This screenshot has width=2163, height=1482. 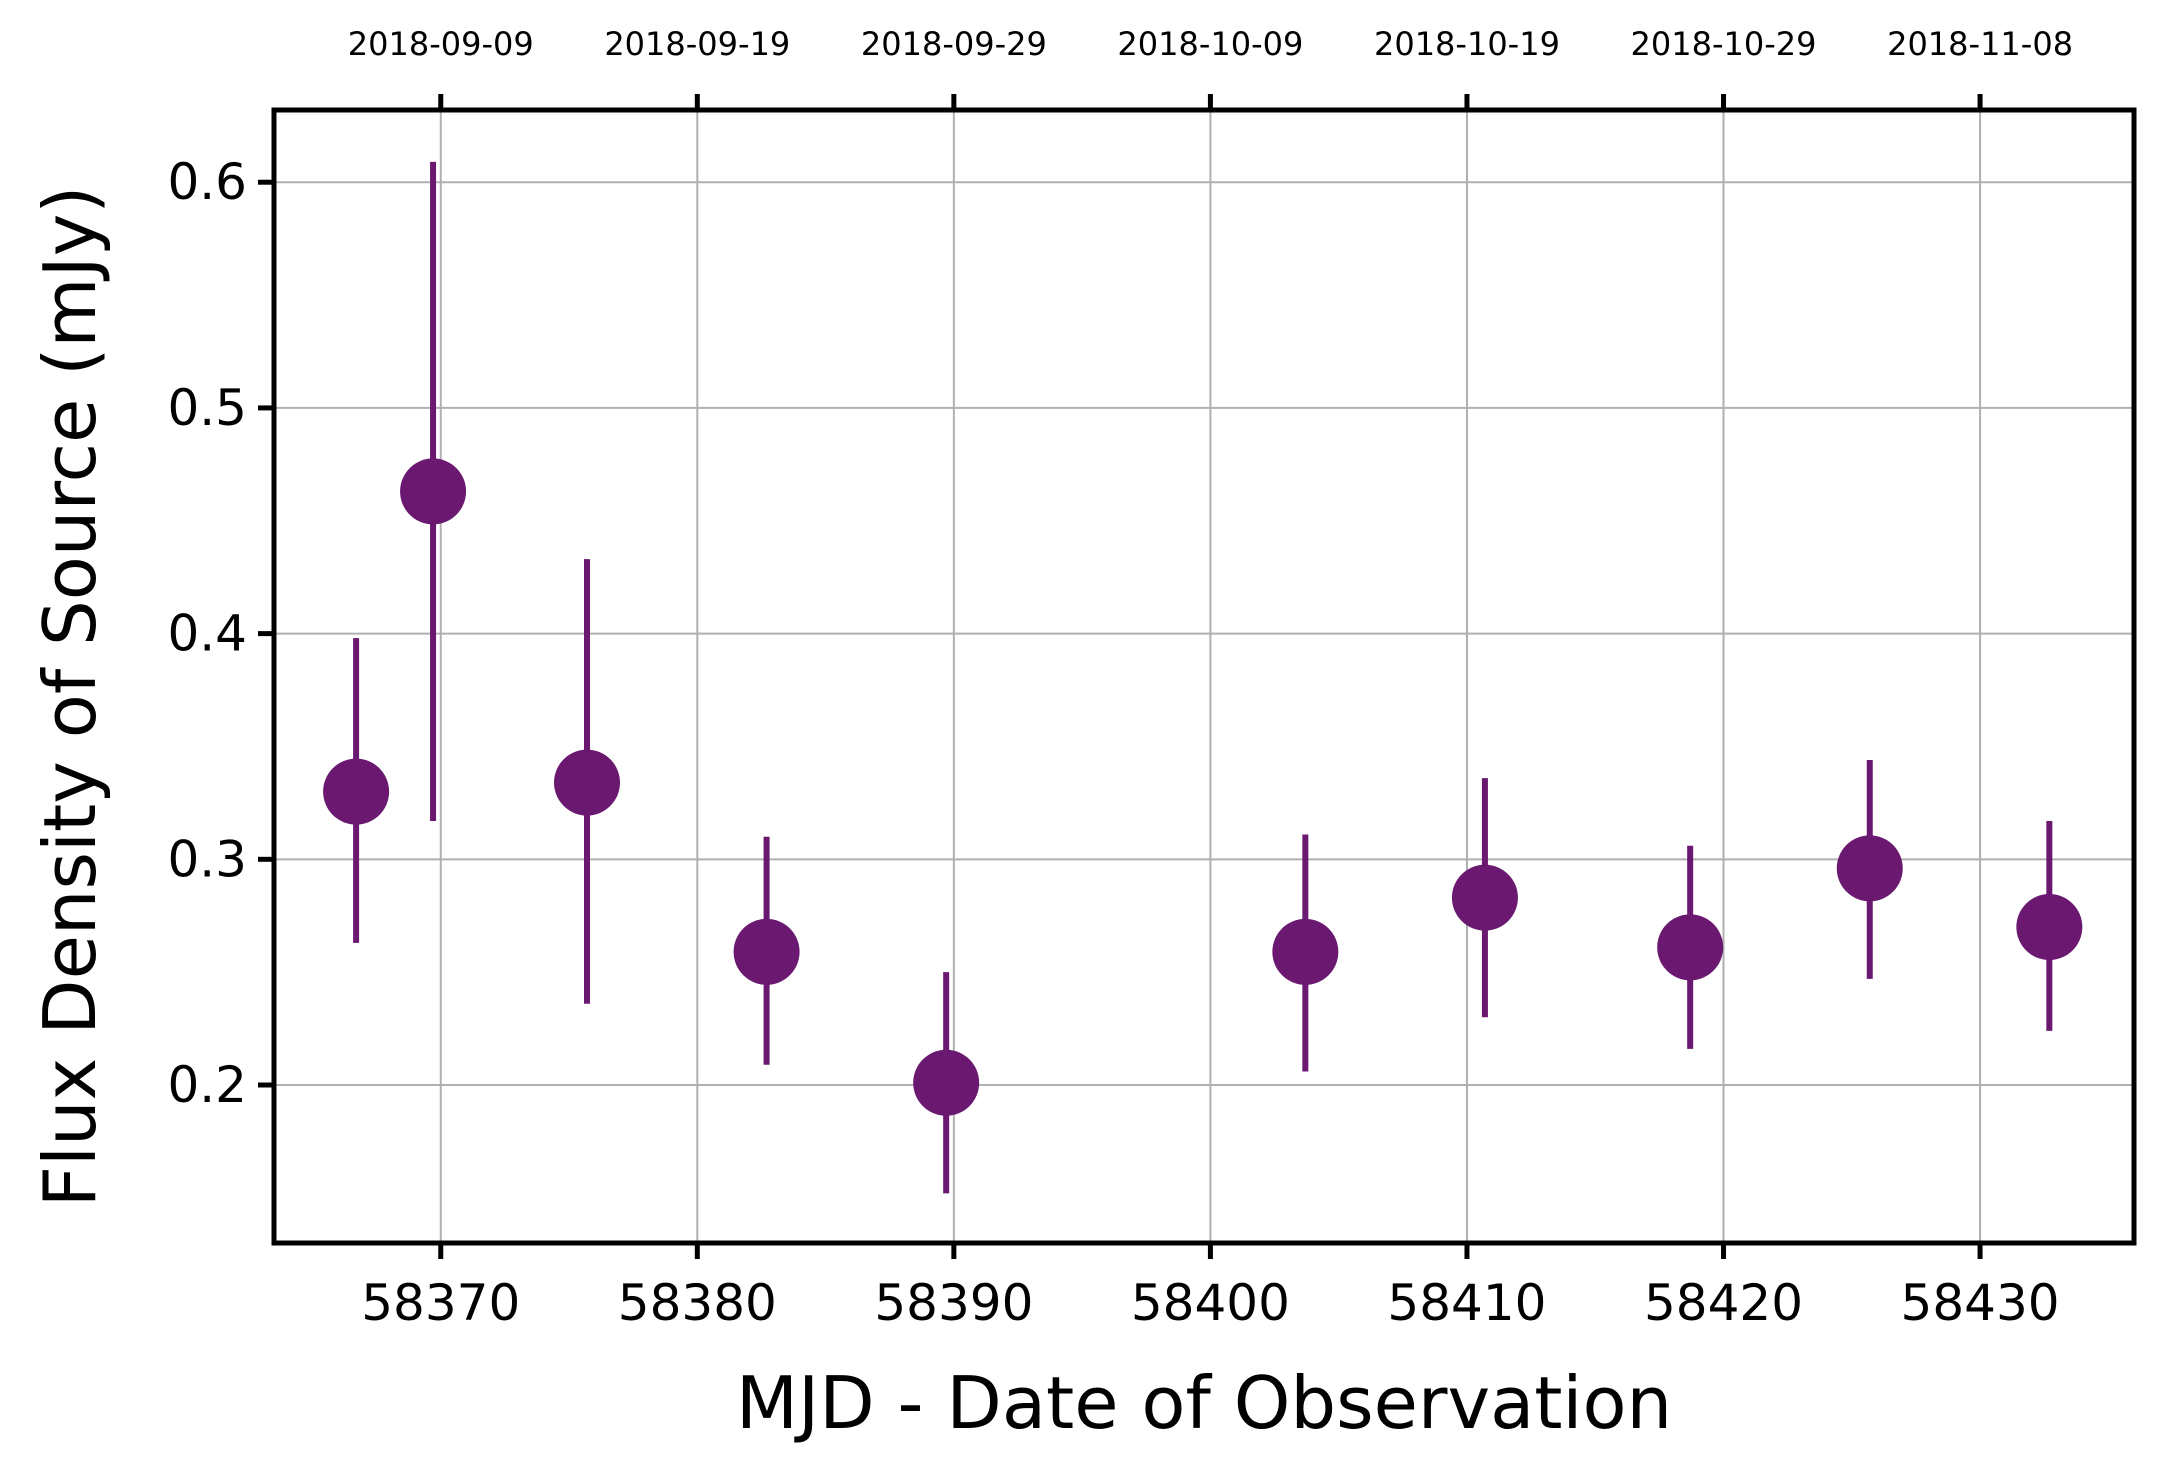 What do you see at coordinates (1723, 1303) in the screenshot?
I see `x-tick-label: 58420` at bounding box center [1723, 1303].